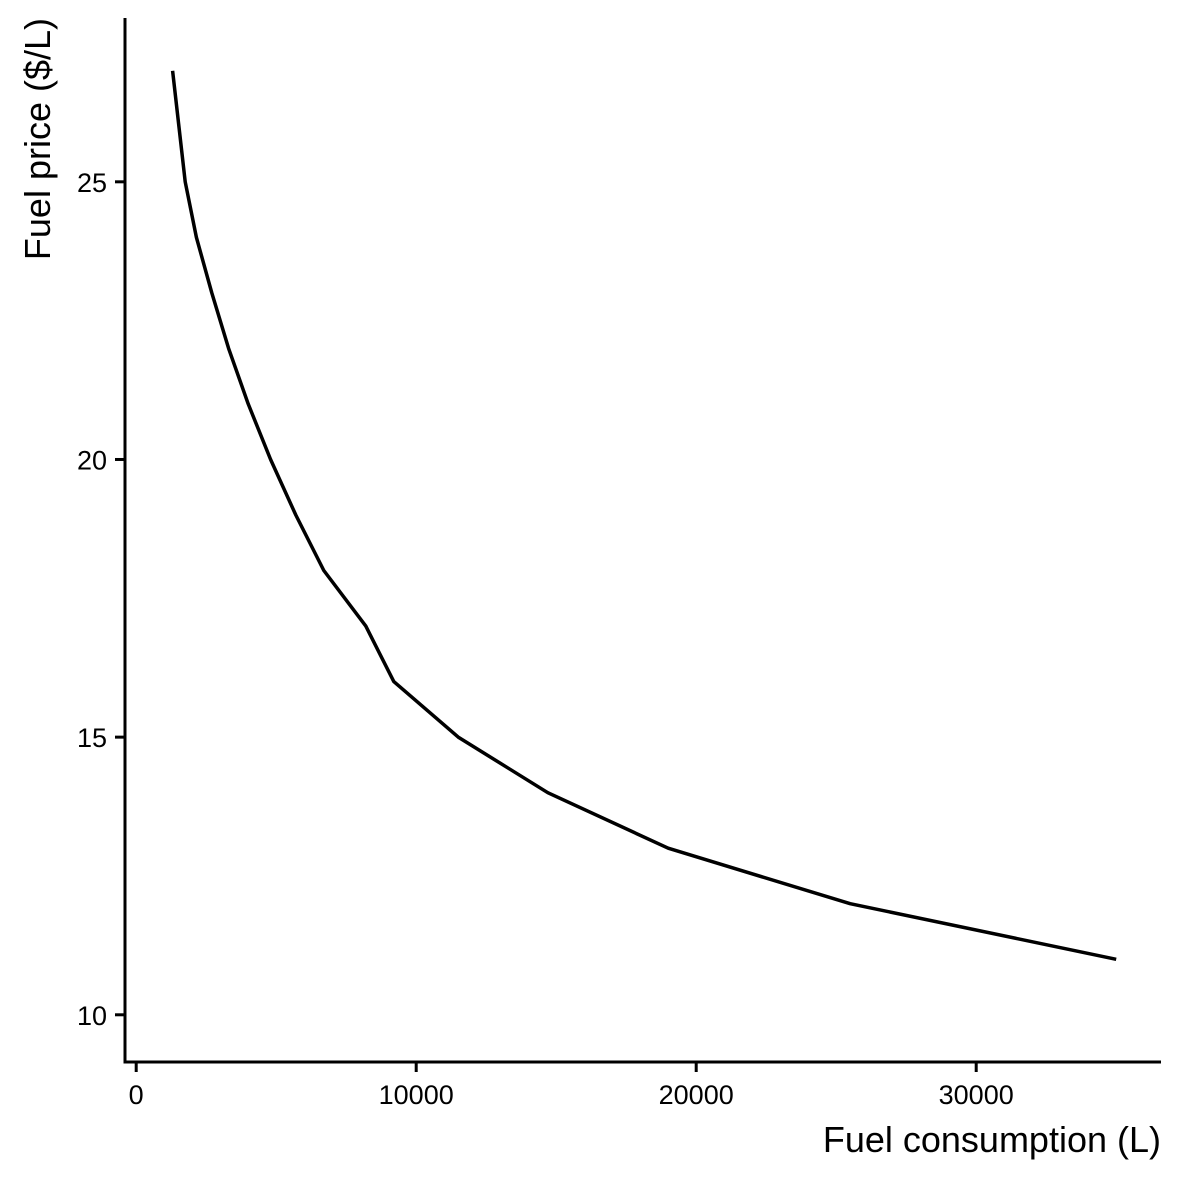 This screenshot has width=1181, height=1181. I want to click on y-tick-label: 25, so click(92, 183).